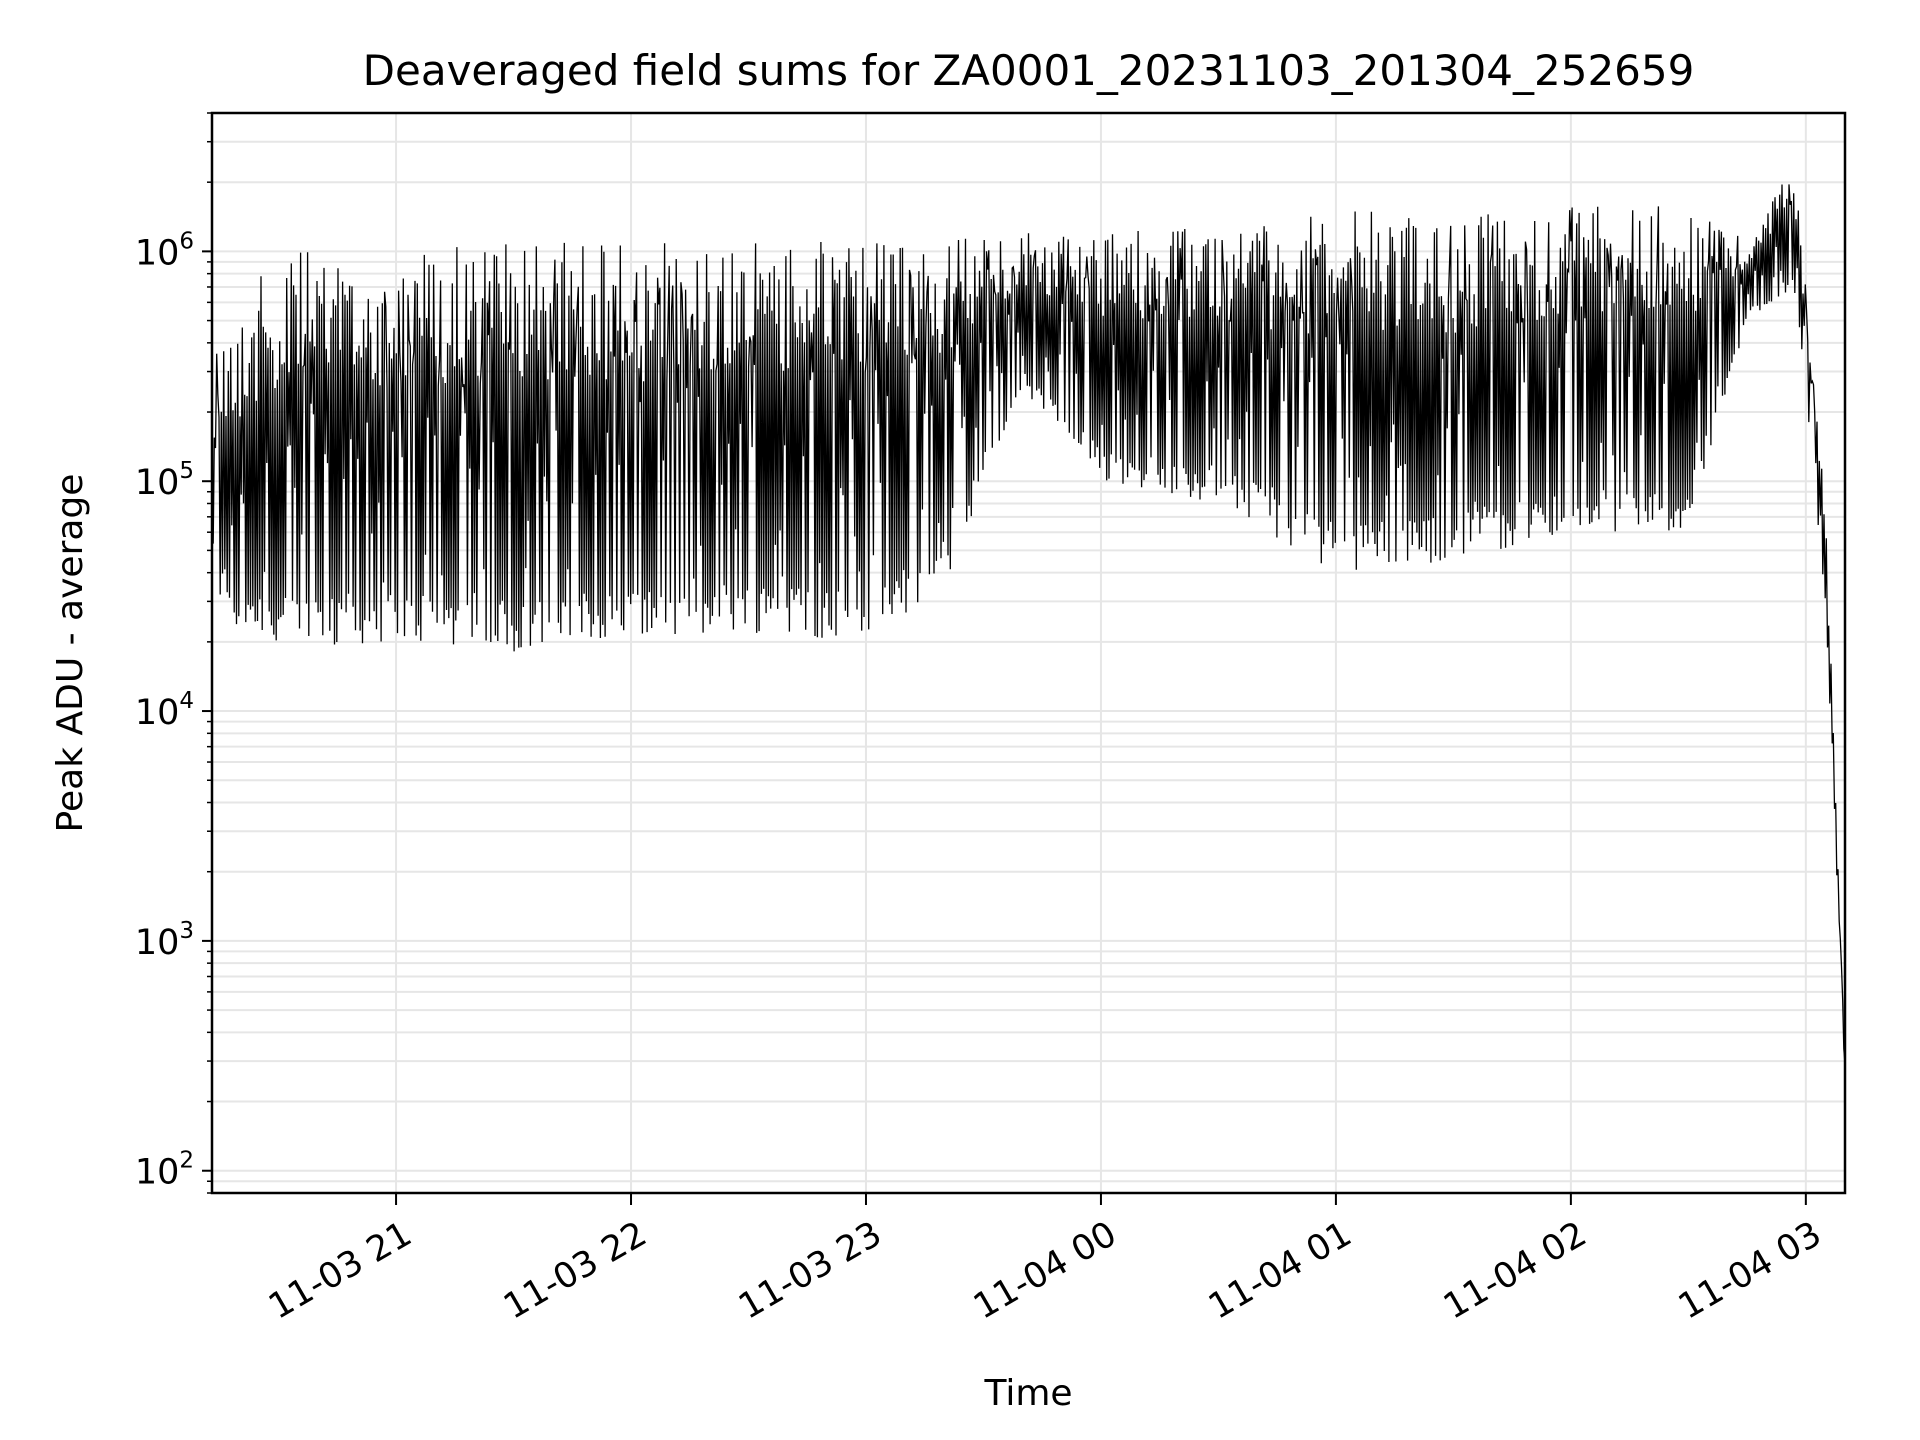  What do you see at coordinates (1280, 1270) in the screenshot?
I see `x-tick-label: 11-04 01` at bounding box center [1280, 1270].